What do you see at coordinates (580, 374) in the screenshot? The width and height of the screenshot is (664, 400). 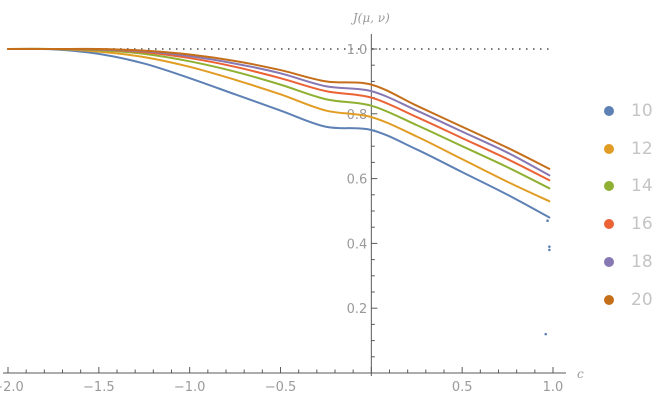 I see `x-axis-title: c` at bounding box center [580, 374].